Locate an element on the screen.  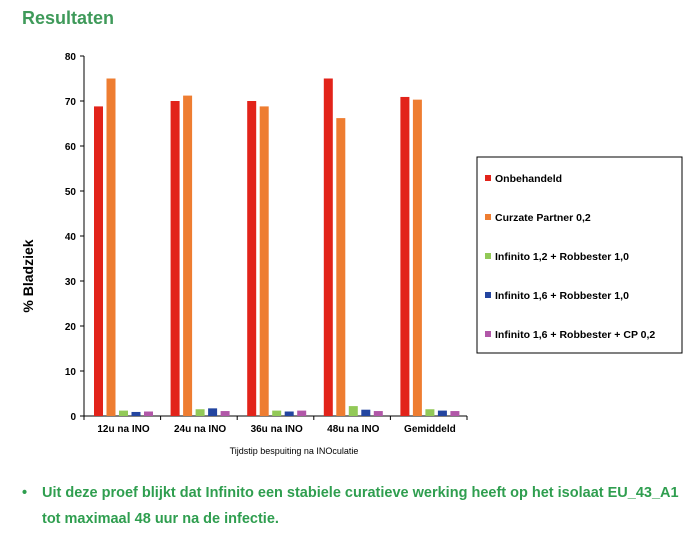
y-tick-label: 0 is located at coordinates (73, 417).